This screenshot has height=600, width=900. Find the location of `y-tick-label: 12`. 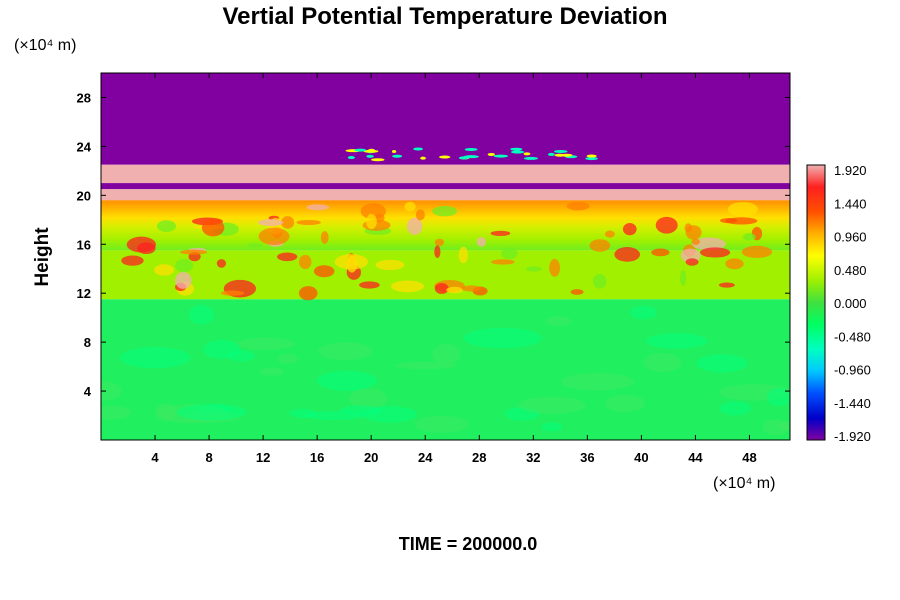

y-tick-label: 12 is located at coordinates (84, 293).